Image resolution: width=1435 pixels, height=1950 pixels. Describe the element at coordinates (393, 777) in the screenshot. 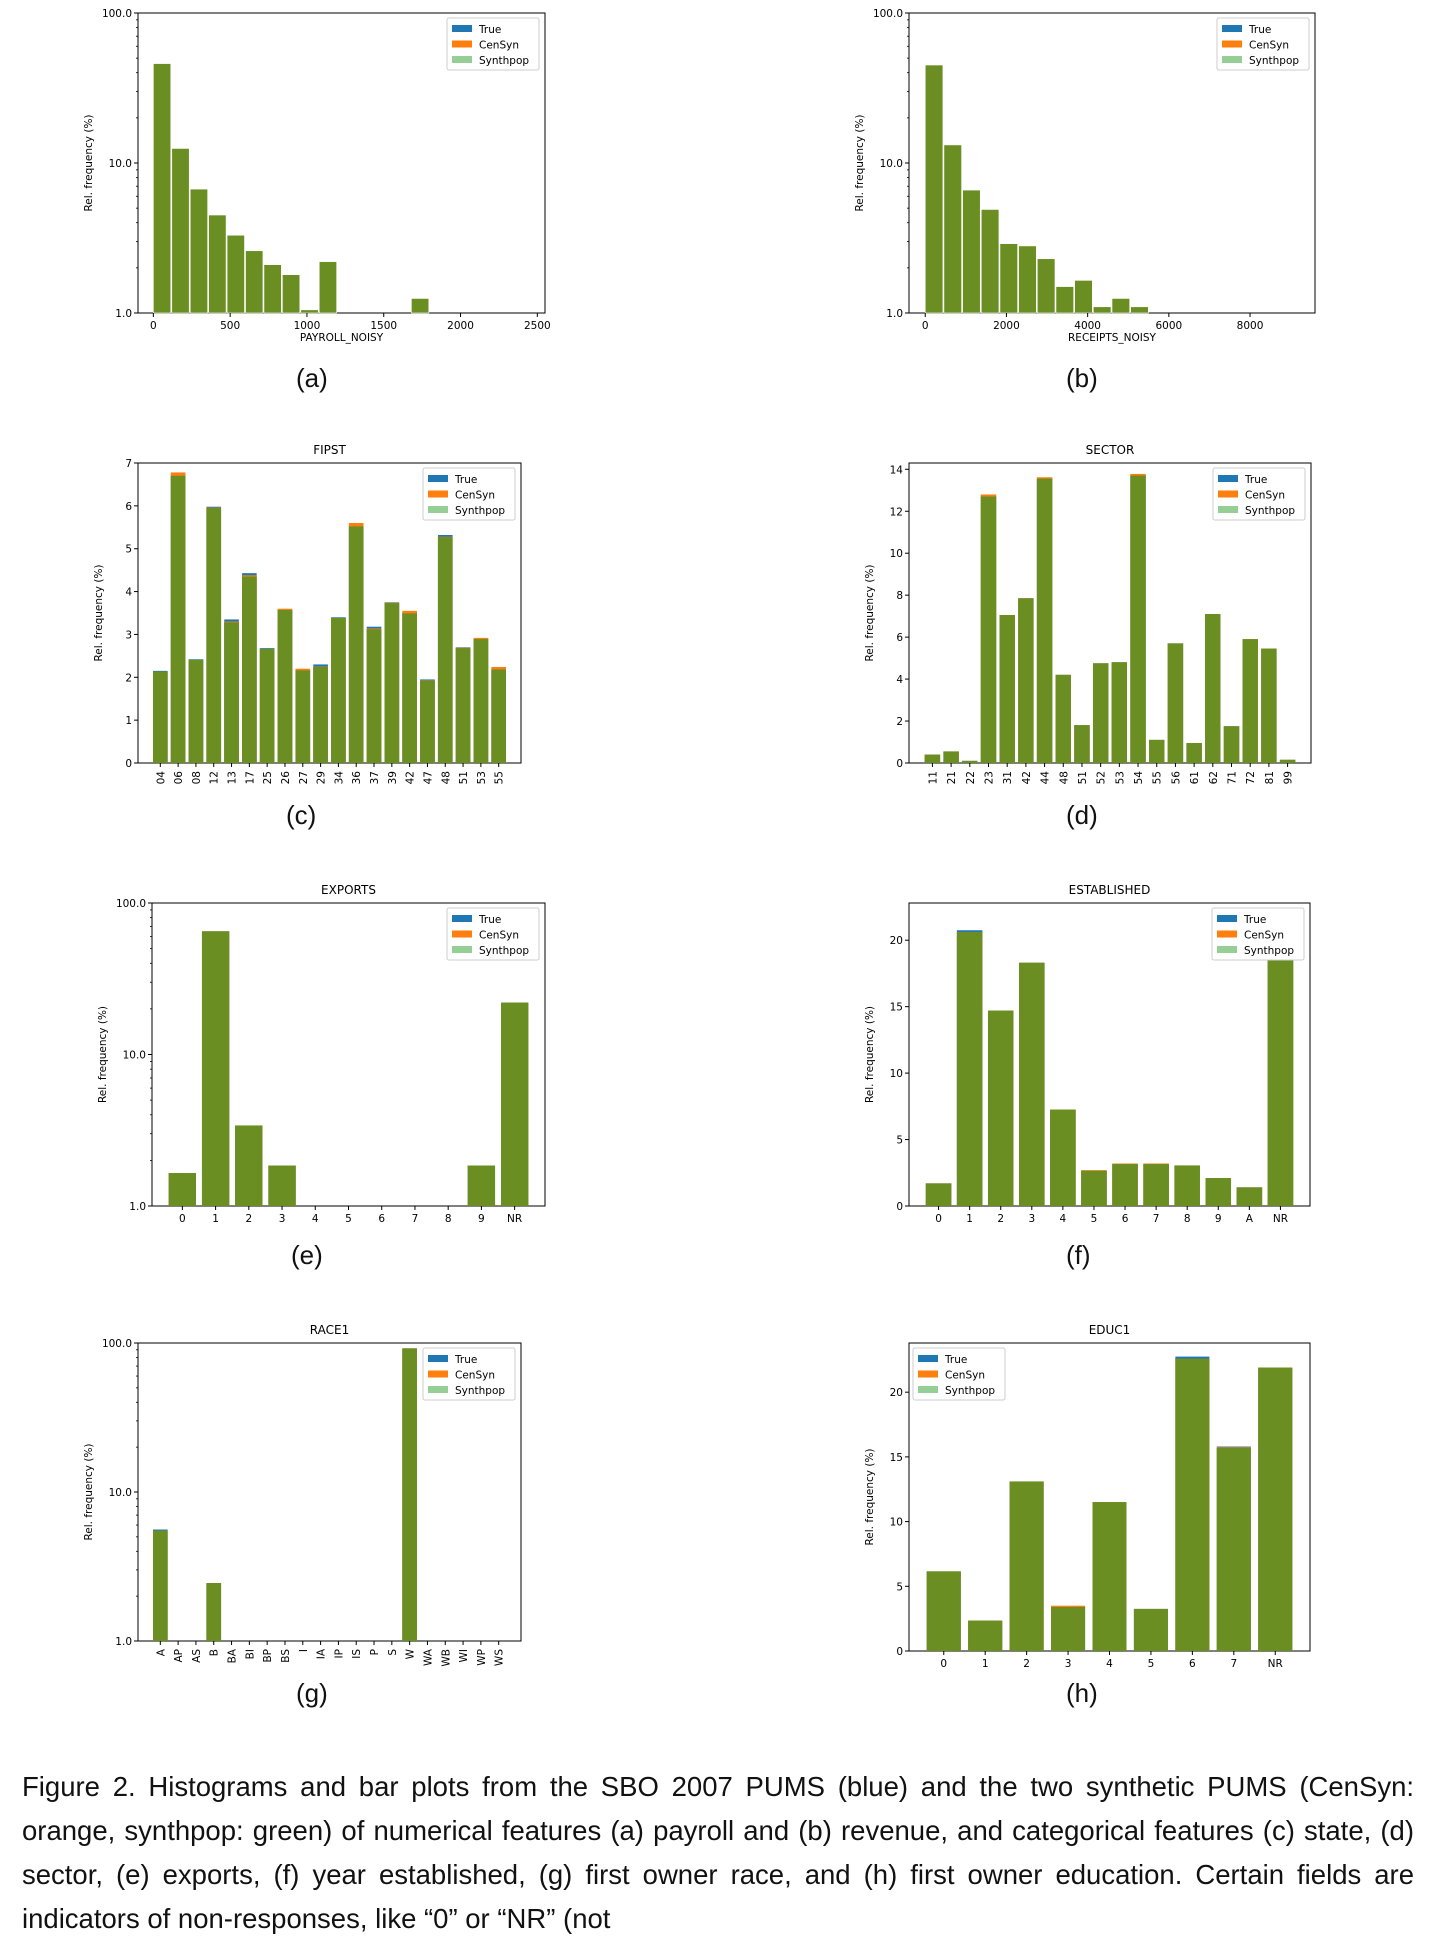

I see `x-tick-label: 39` at that location.